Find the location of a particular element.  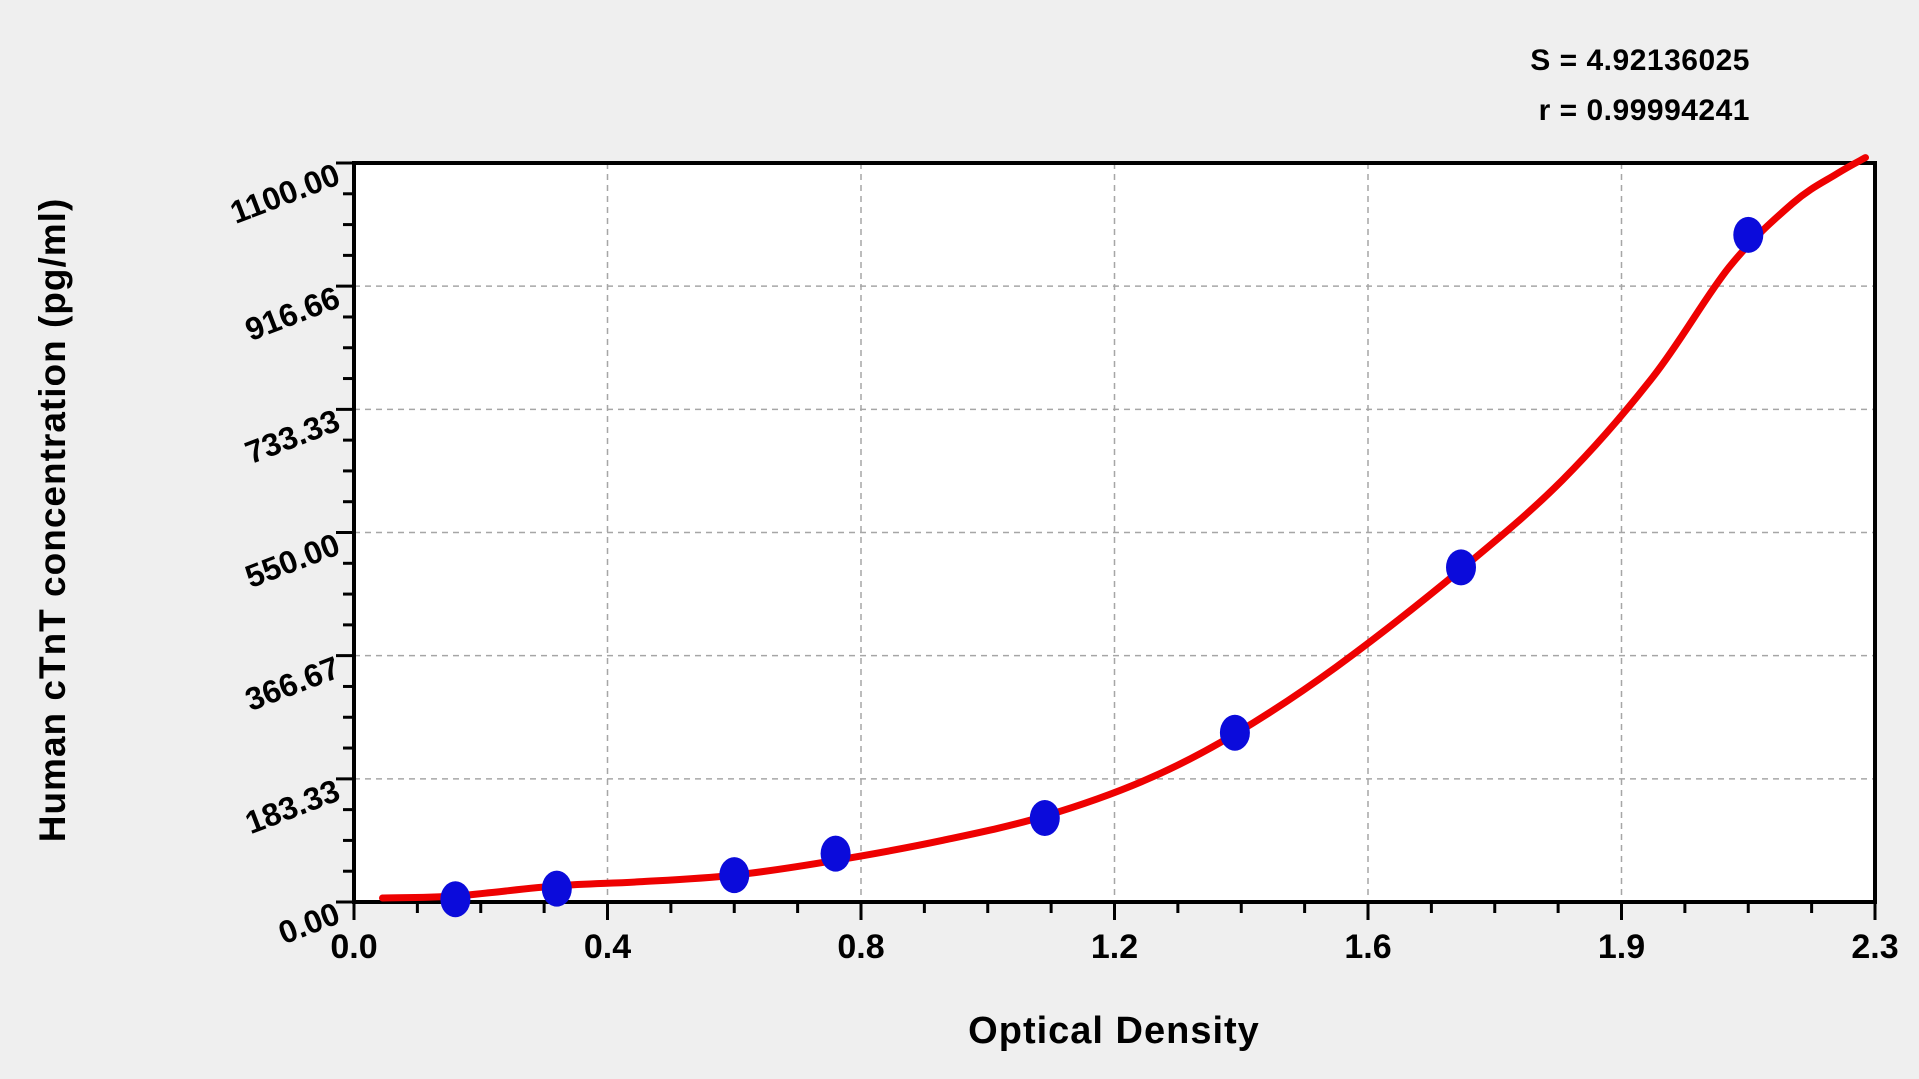

stat-r-value: r = 0.99994241 is located at coordinates (1644, 110).